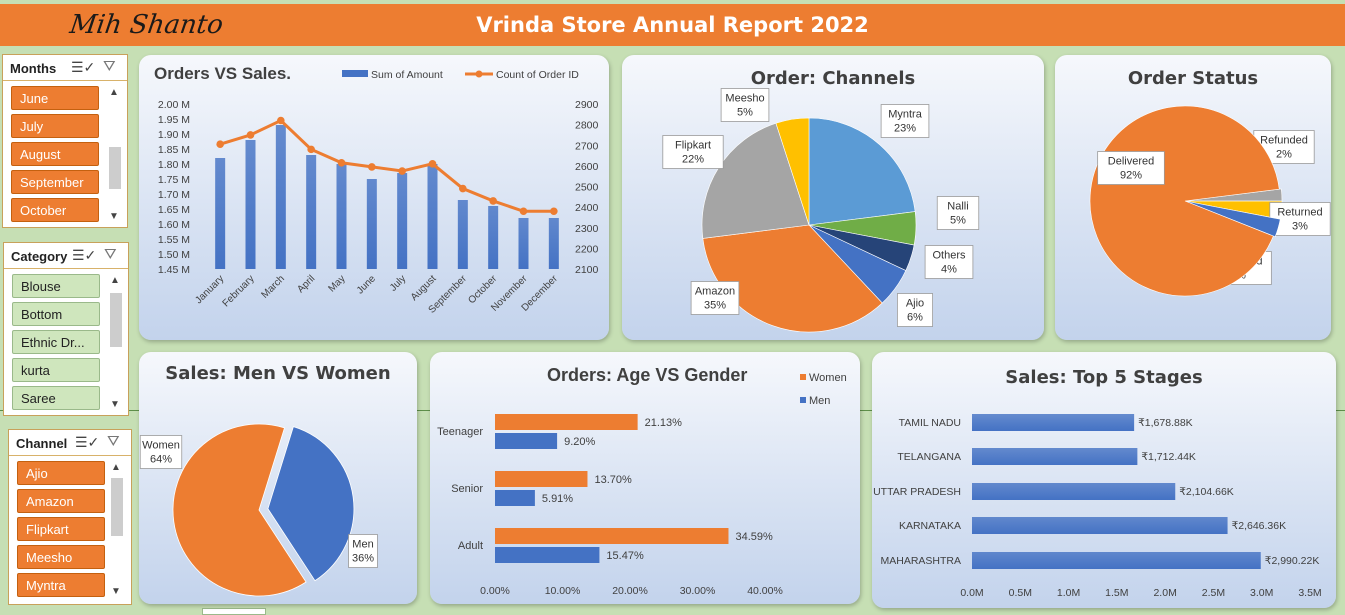 The image size is (1345, 615). I want to click on slicer-title: Category, so click(39, 256).